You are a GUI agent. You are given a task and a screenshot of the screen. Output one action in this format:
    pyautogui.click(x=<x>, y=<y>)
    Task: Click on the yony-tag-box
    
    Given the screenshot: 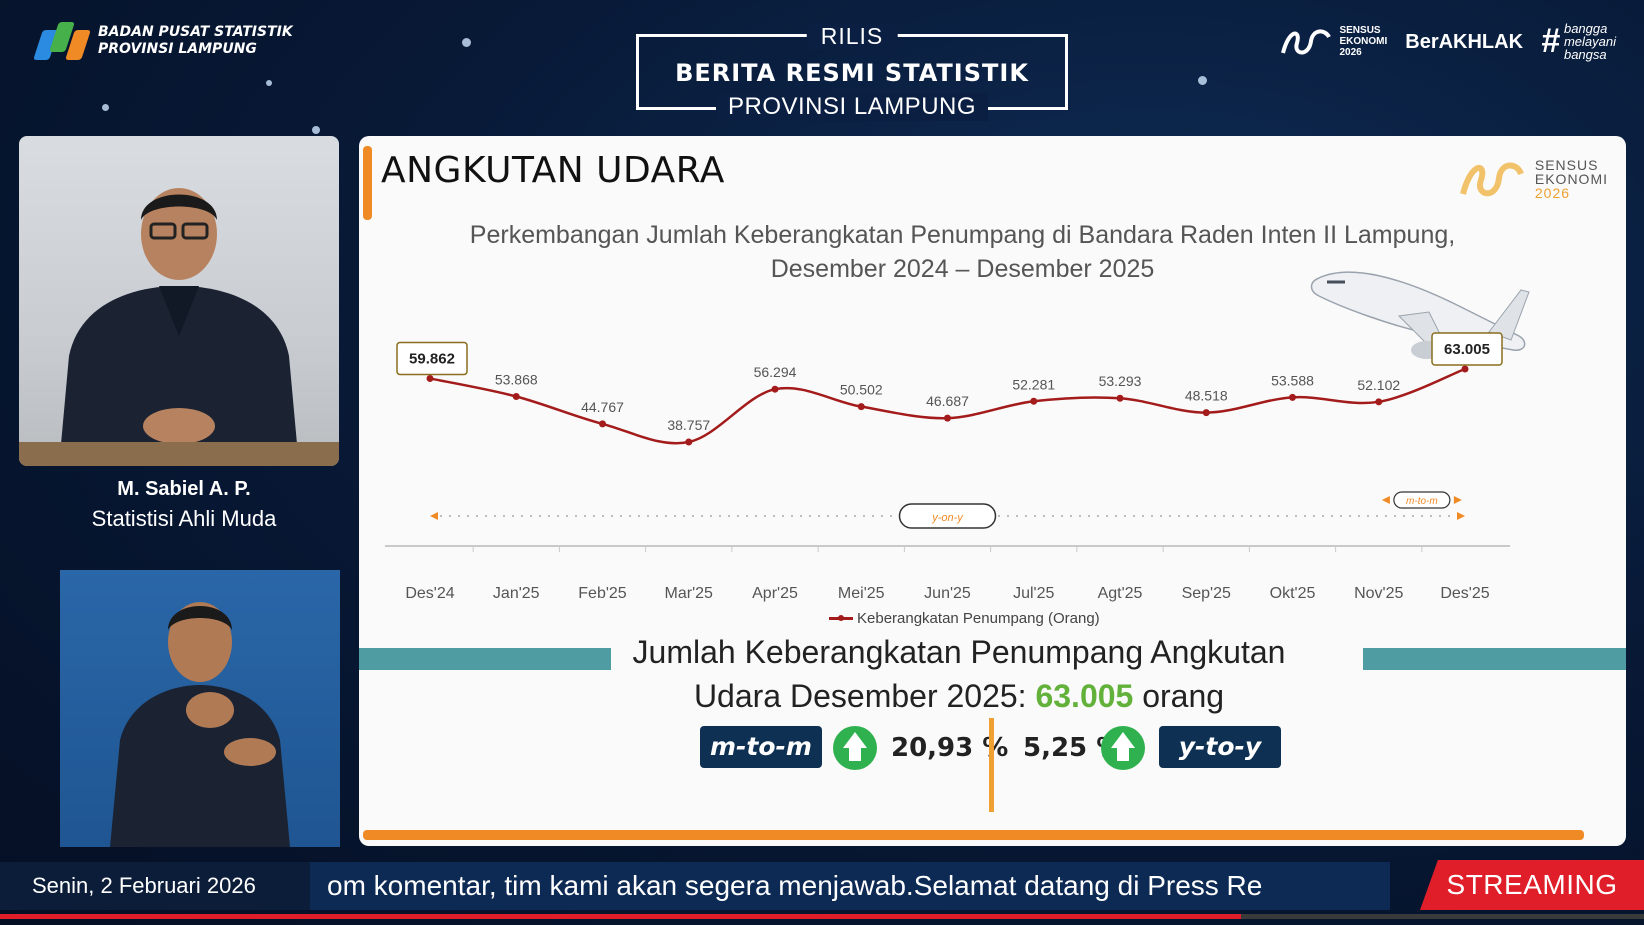 What is the action you would take?
    pyautogui.click(x=947, y=516)
    